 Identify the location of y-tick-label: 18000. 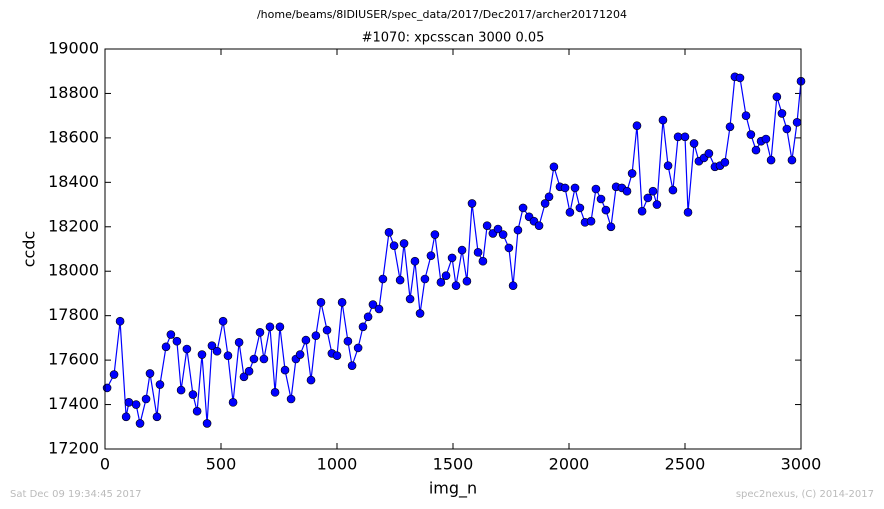
(73, 270).